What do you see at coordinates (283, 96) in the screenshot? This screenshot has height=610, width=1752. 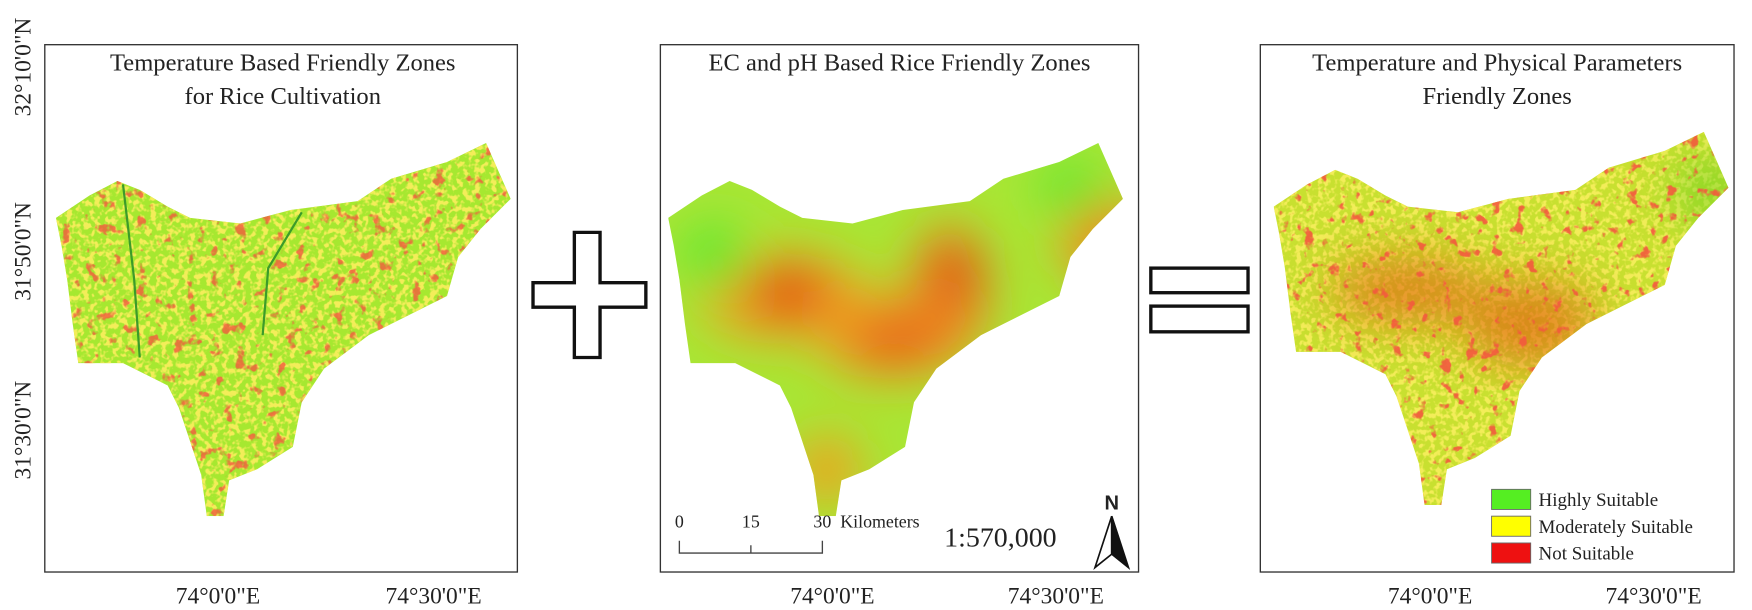 I see `panel-title: for Rice Cultivation` at bounding box center [283, 96].